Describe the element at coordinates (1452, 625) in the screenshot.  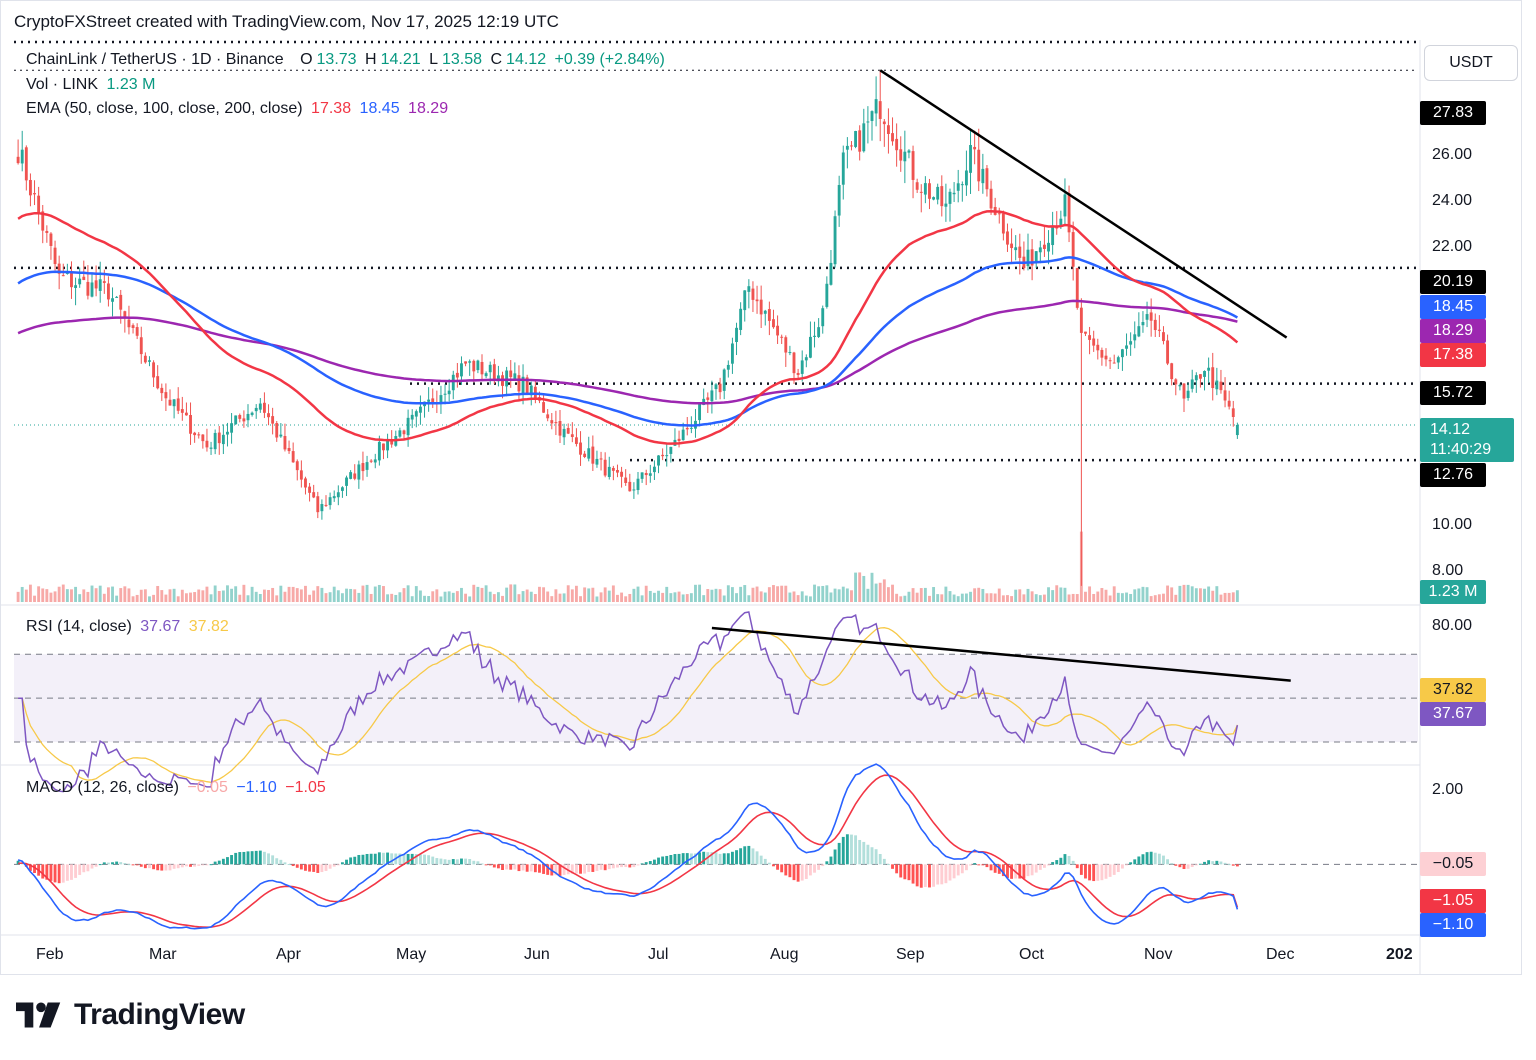
I see `rsi-tick: 80.00` at that location.